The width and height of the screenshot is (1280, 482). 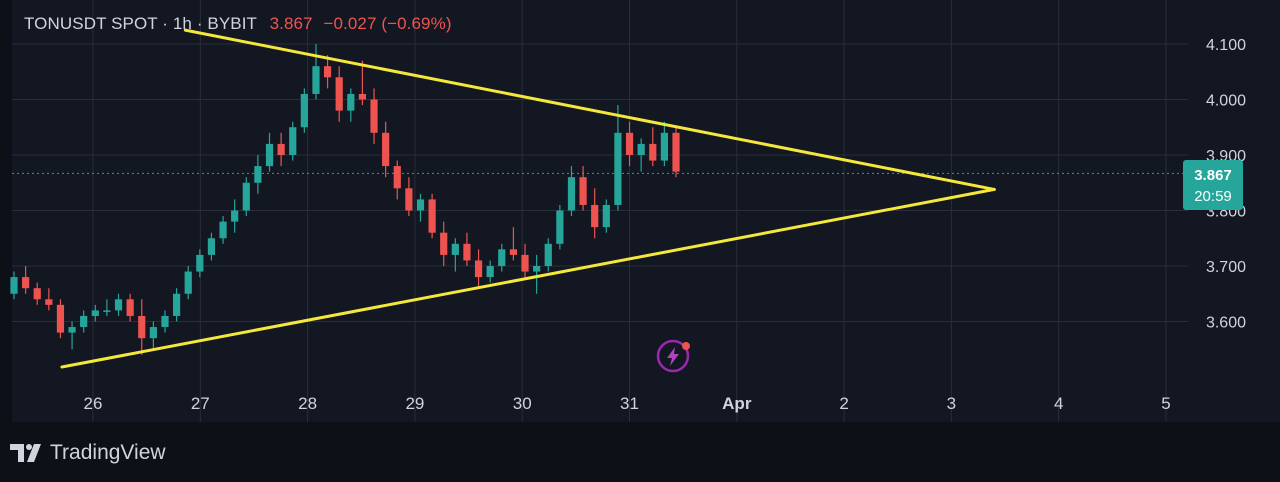 I want to click on exchange: BYBIT, so click(x=232, y=23).